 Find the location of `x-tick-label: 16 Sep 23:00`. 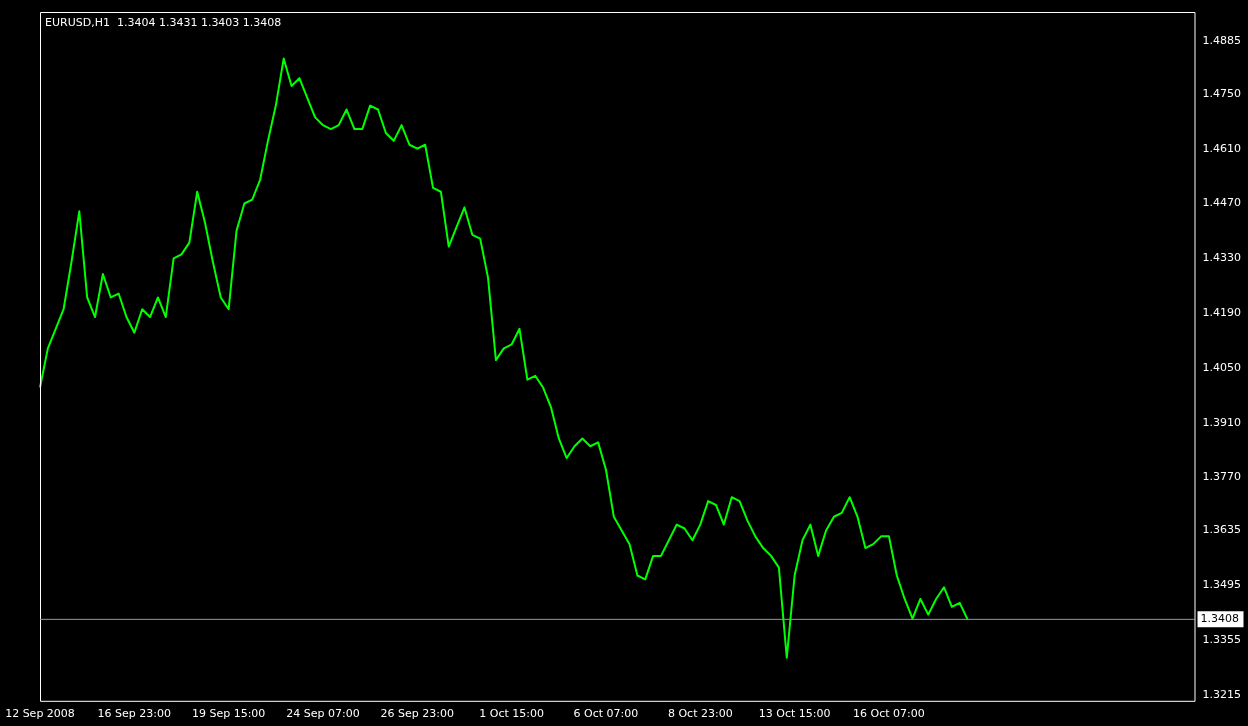

x-tick-label: 16 Sep 23:00 is located at coordinates (134, 714).